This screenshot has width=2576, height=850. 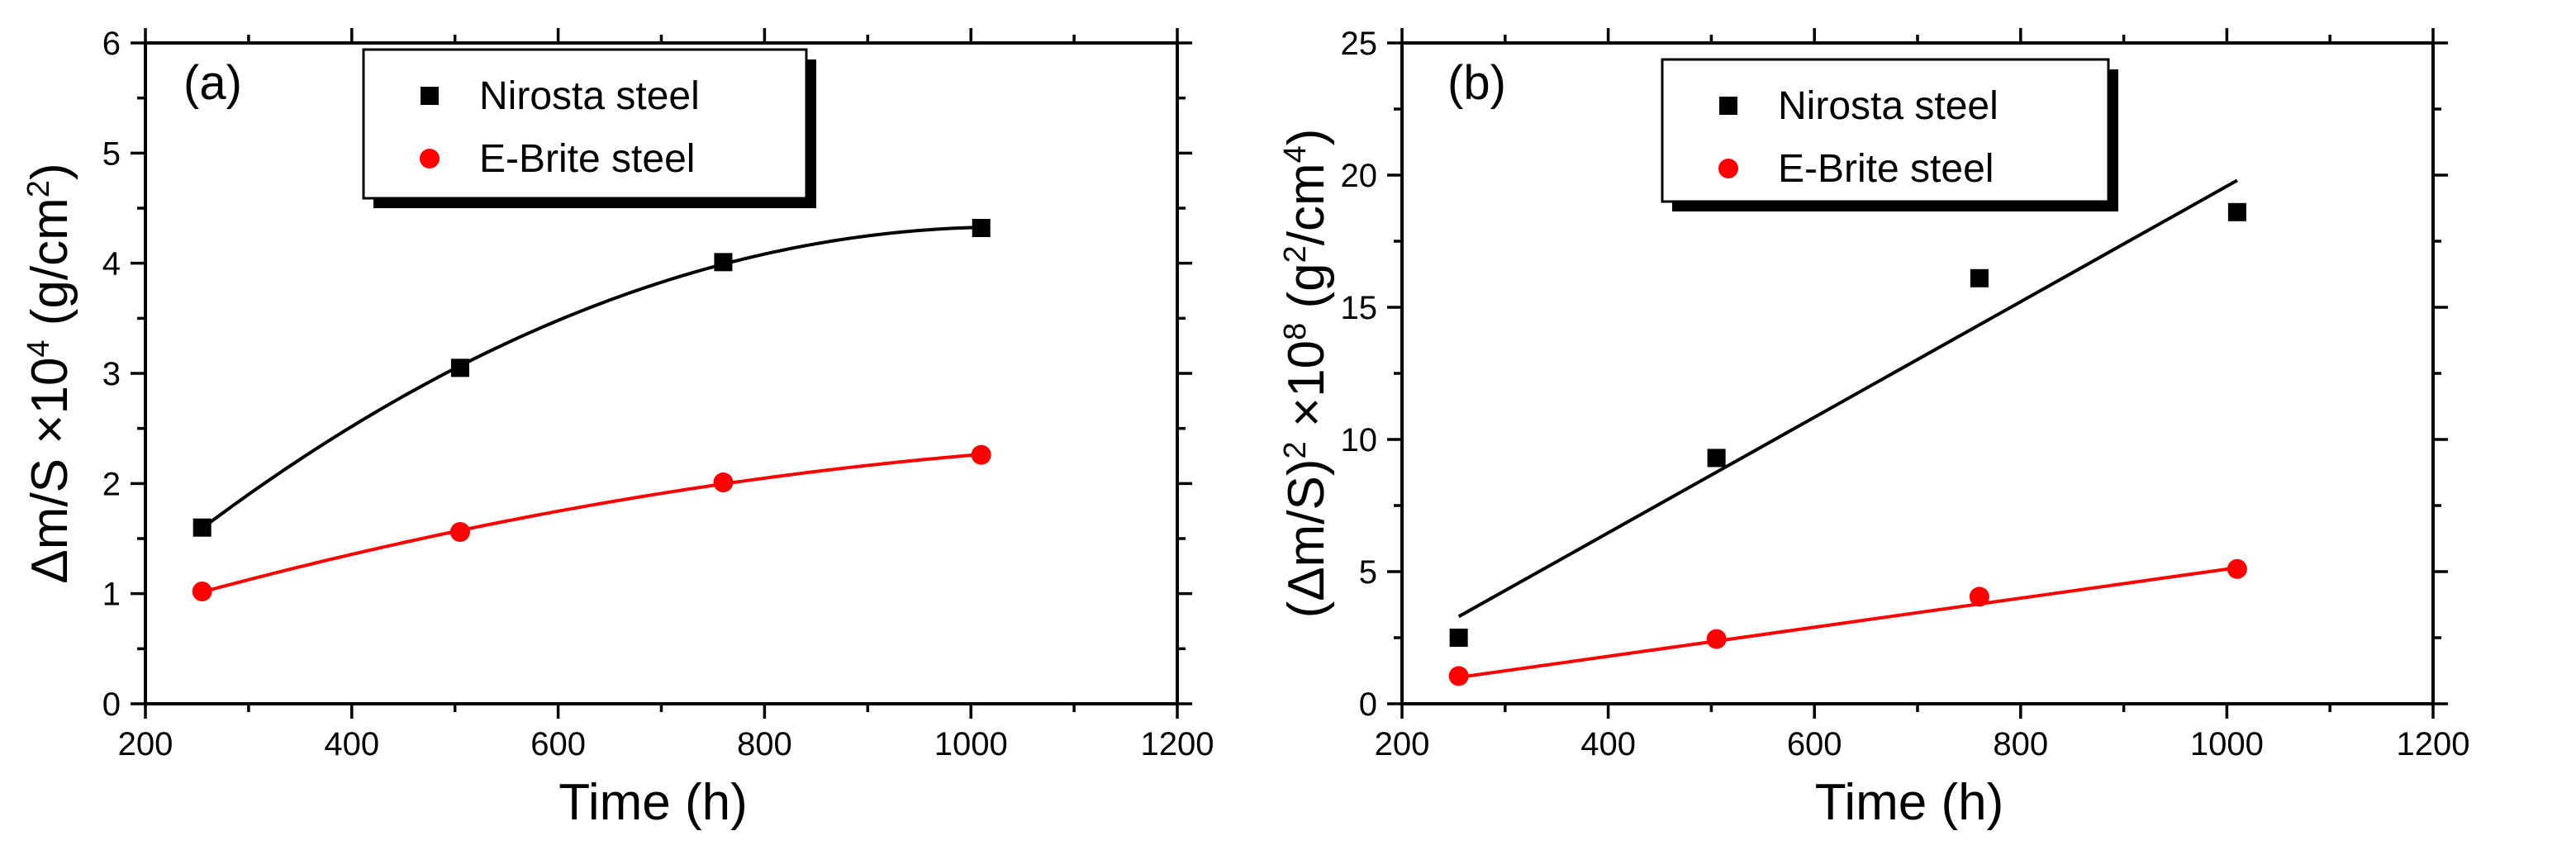 What do you see at coordinates (1359, 176) in the screenshot?
I see `y-tick-label: 20` at bounding box center [1359, 176].